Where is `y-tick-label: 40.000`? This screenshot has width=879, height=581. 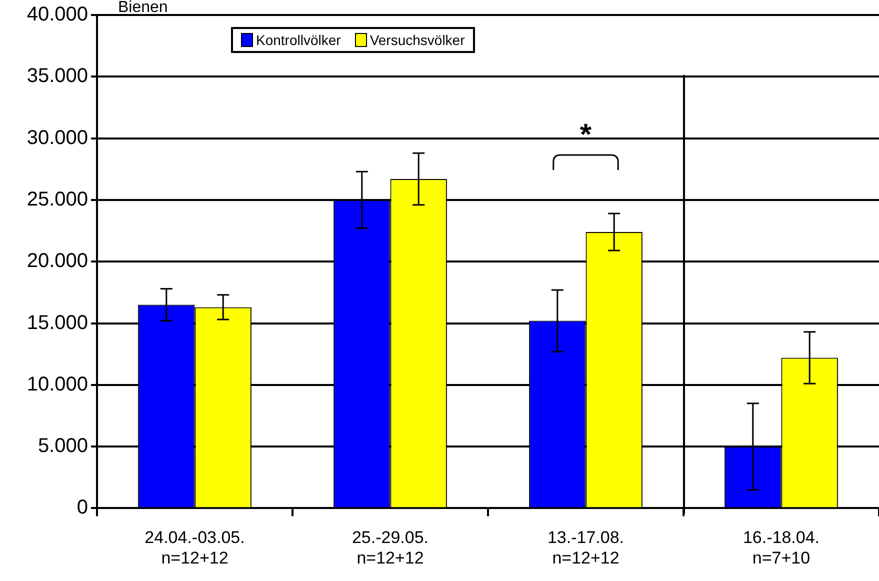
y-tick-label: 40.000 is located at coordinates (57, 15).